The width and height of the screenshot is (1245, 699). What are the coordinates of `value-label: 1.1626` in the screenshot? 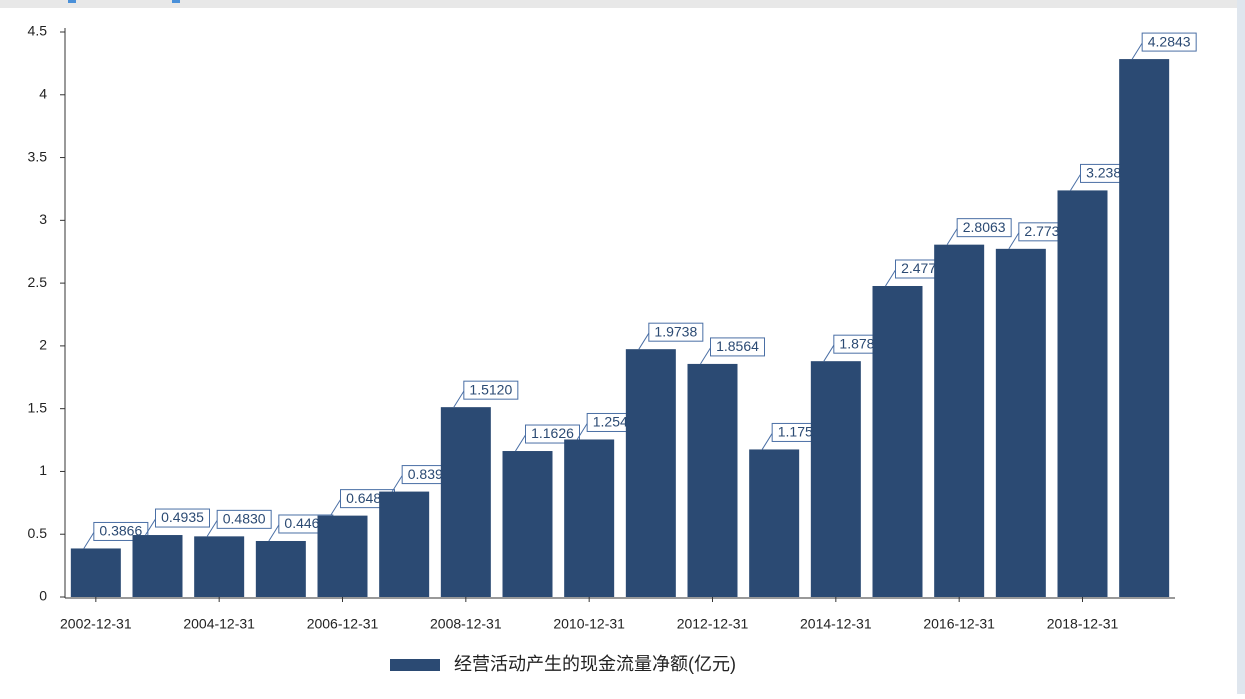 It's located at (552, 433).